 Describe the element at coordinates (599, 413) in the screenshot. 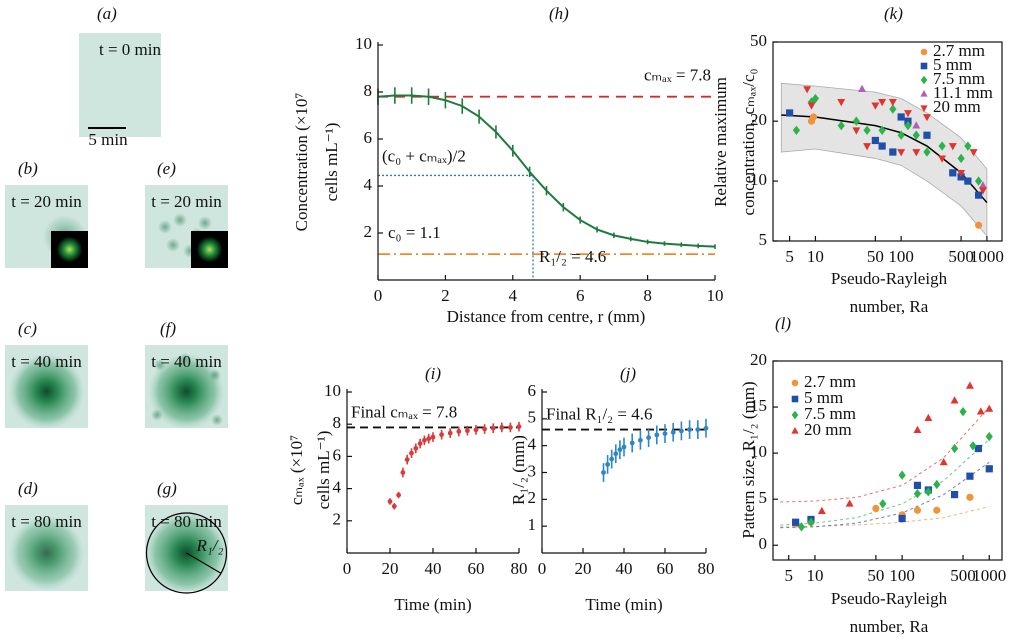

I see `reference-label: Final R₁/₂ = 4.6` at that location.